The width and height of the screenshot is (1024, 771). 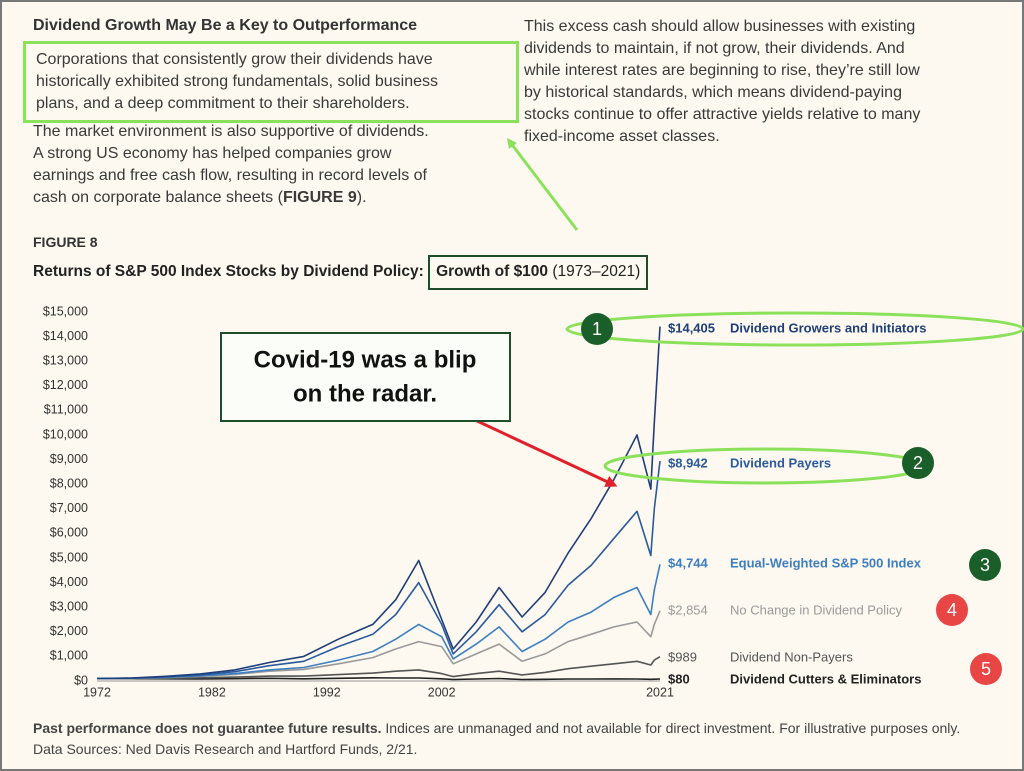 I want to click on y-tick-label: $12,000, so click(x=65, y=385).